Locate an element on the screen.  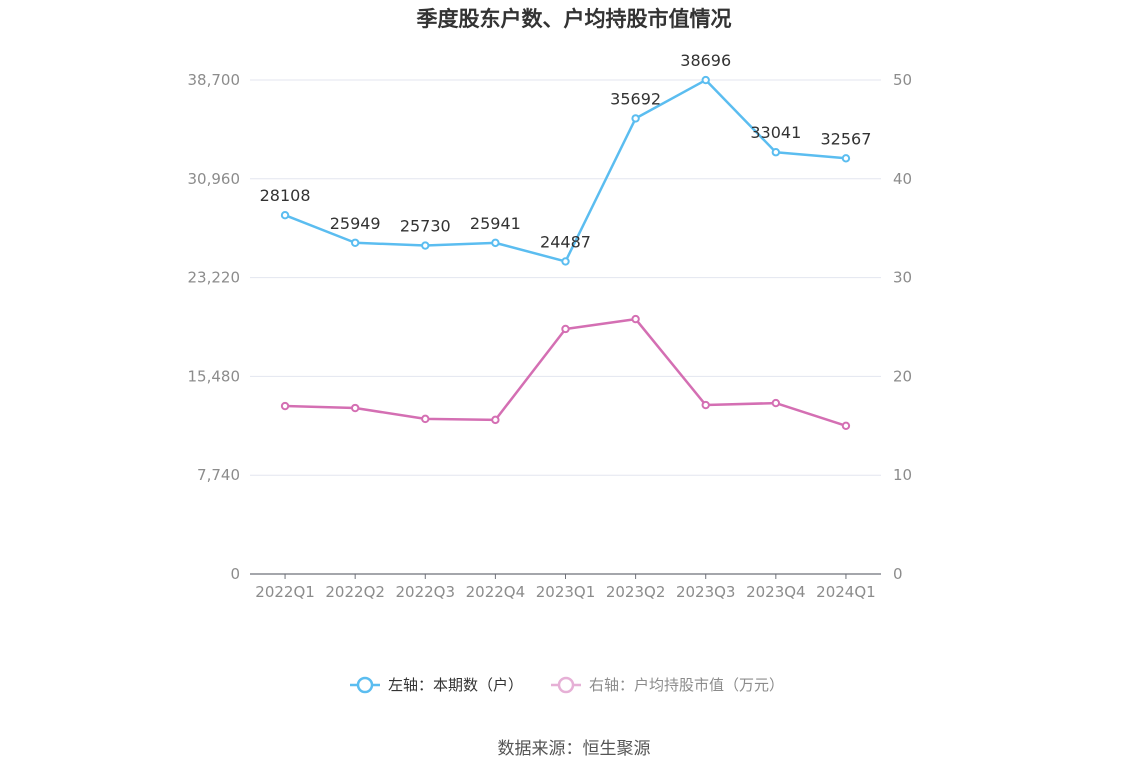
data-label: 25730 is located at coordinates (425, 226).